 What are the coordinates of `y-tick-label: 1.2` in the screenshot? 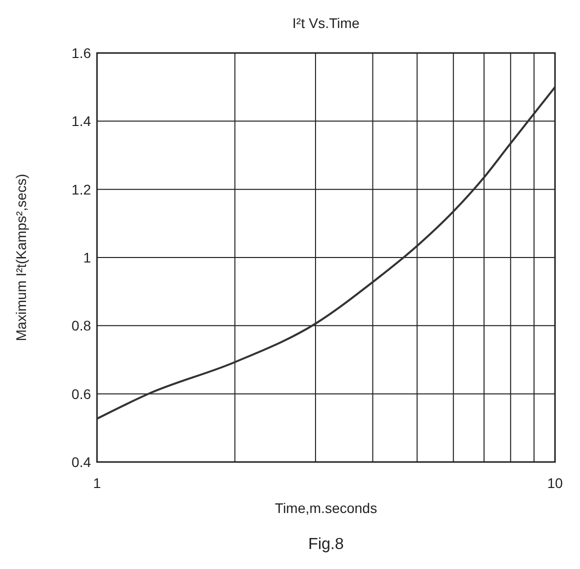 It's located at (82, 189).